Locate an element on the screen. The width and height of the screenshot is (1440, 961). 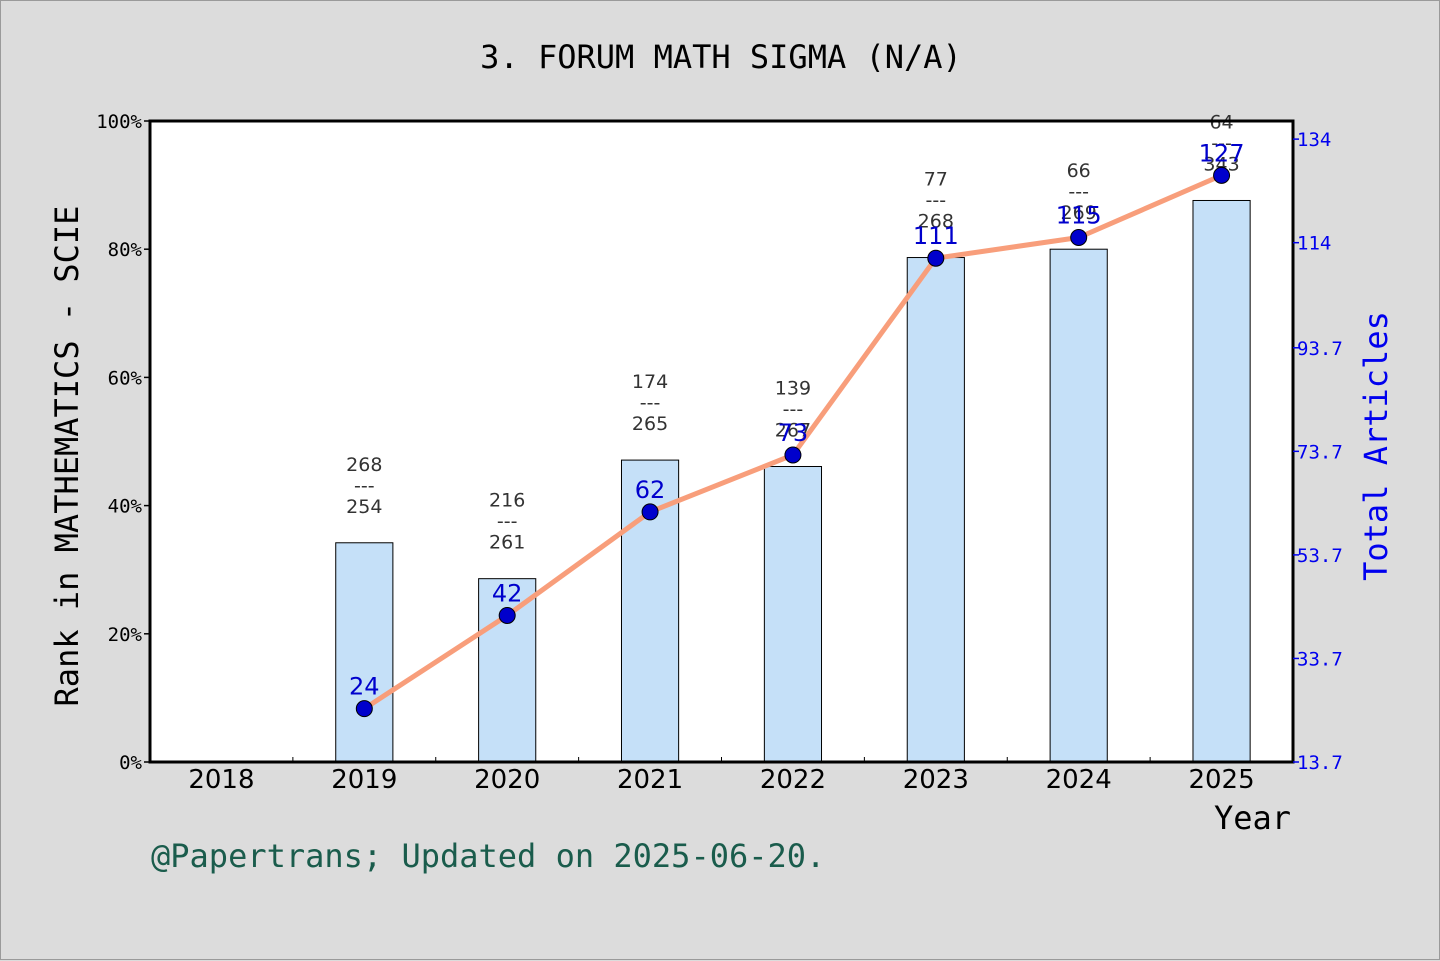
bar-rank-label: 174 is located at coordinates (650, 382).